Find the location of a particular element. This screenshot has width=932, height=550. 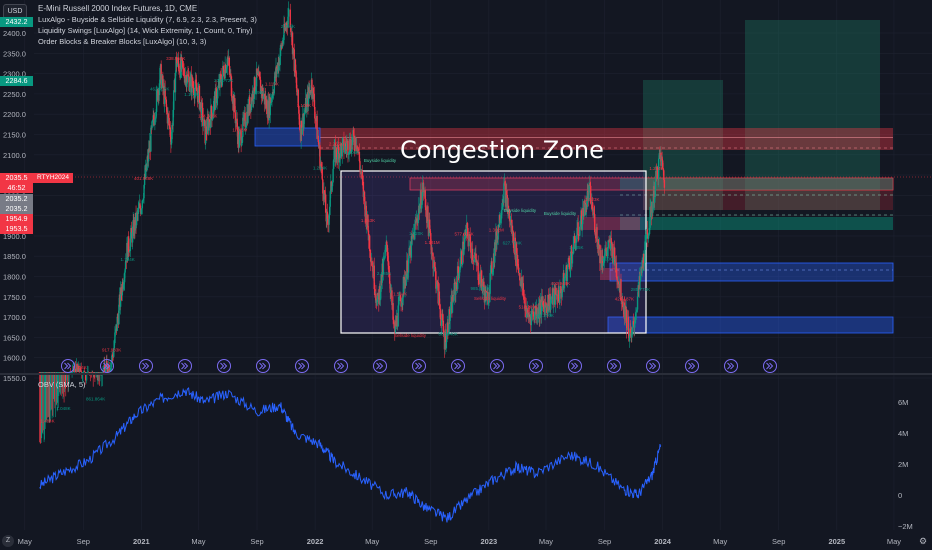

price-tick-label: 1850.0 is located at coordinates (14, 256).